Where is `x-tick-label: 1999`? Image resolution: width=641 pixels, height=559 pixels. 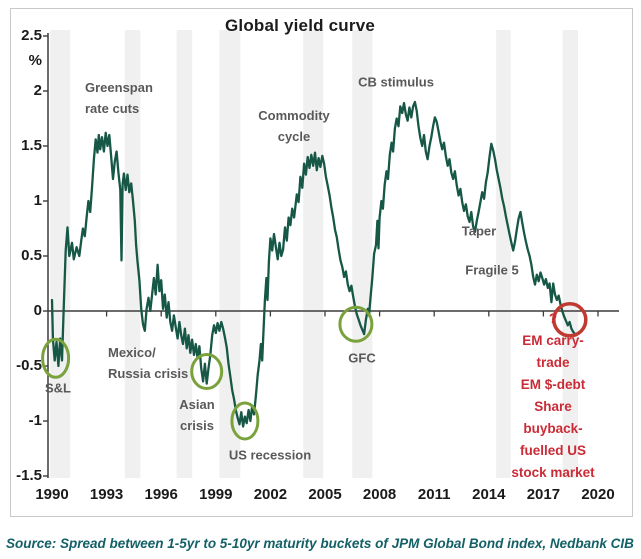
x-tick-label: 1999 is located at coordinates (216, 494).